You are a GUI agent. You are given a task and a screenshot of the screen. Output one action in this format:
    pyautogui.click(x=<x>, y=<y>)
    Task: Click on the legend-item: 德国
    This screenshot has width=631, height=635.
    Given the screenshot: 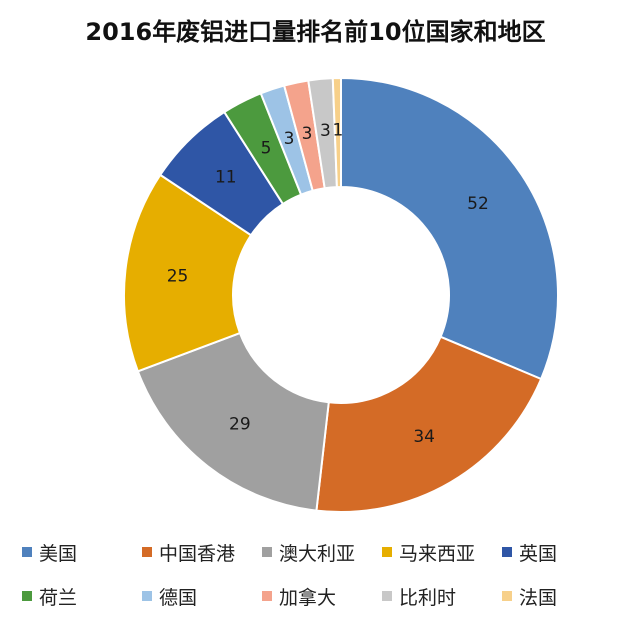 What is the action you would take?
    pyautogui.click(x=202, y=596)
    